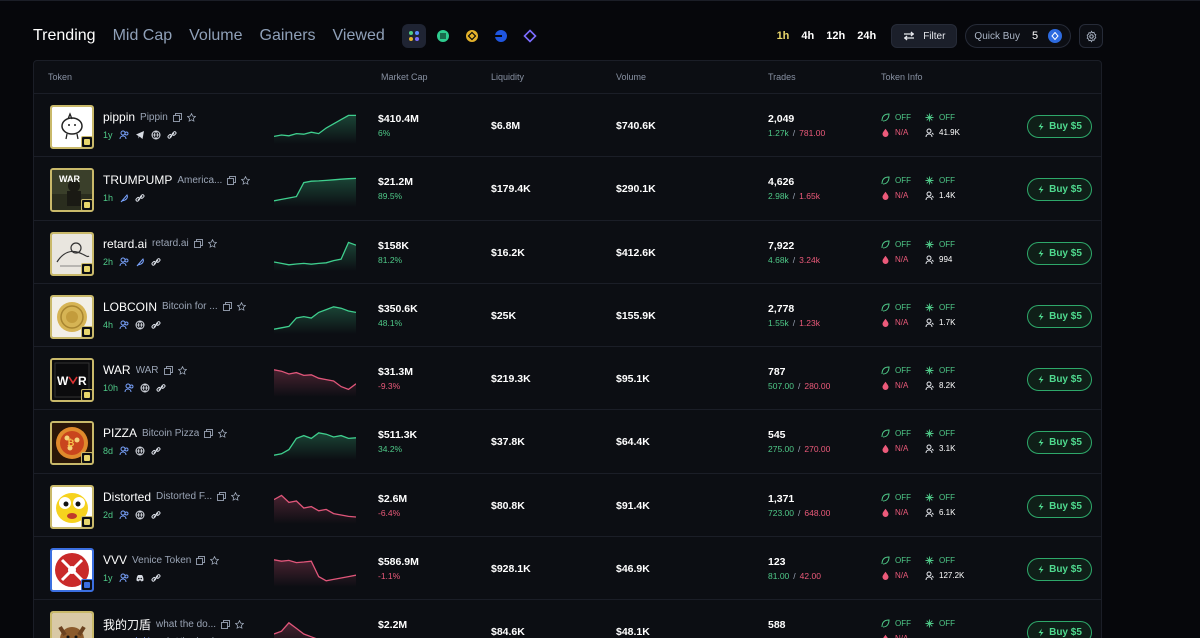 The image size is (1200, 638). Describe the element at coordinates (140, 135) in the screenshot. I see `telegram-link` at that location.